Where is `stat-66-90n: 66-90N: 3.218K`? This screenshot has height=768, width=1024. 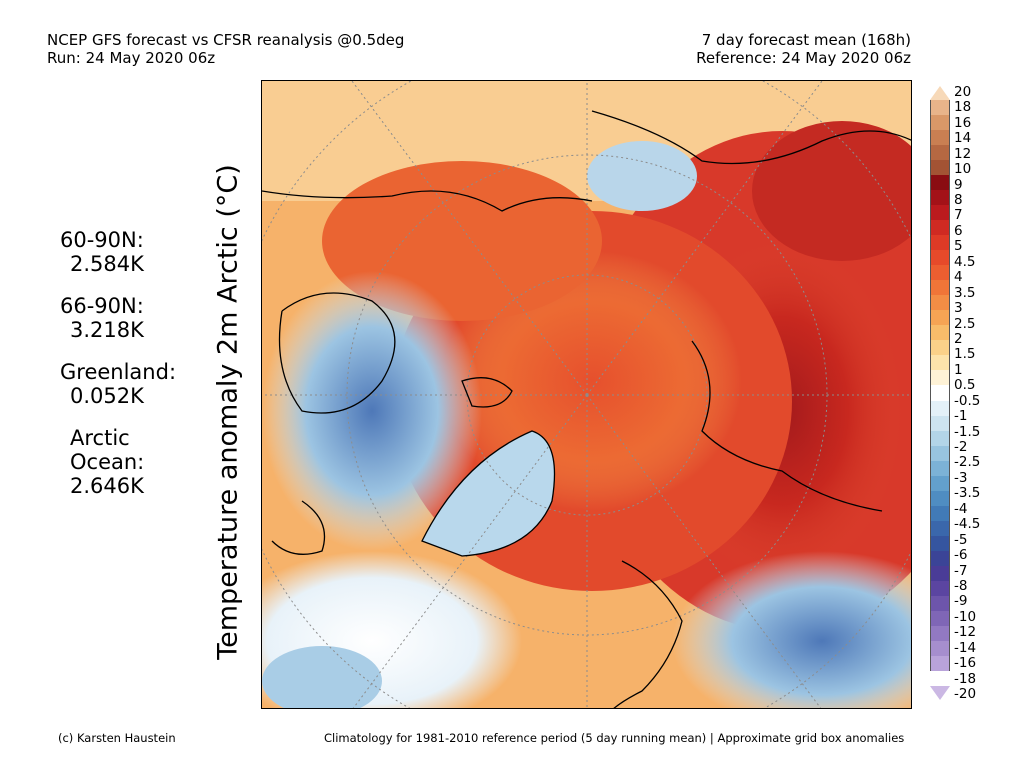 stat-66-90n: 66-90N: 3.218K is located at coordinates (135, 318).